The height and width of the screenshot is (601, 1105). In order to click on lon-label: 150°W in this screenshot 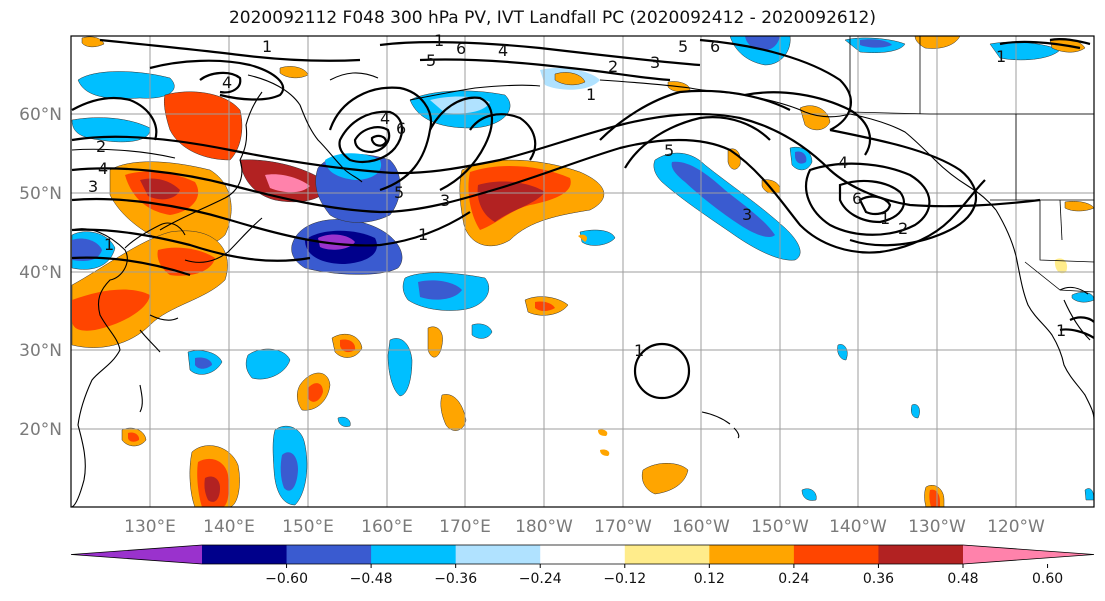, I will do `click(780, 527)`.